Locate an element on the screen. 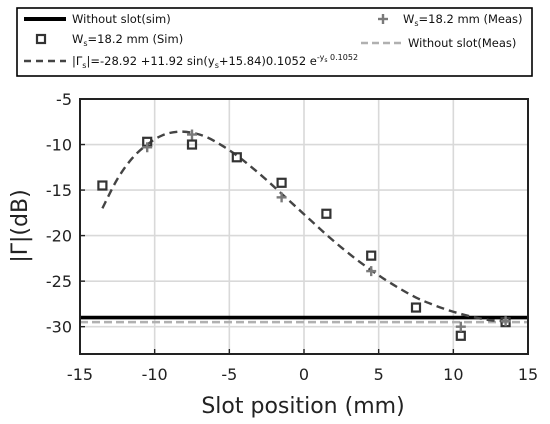 This screenshot has height=424, width=550. legend-swatch-ws-meas is located at coordinates (383, 19).